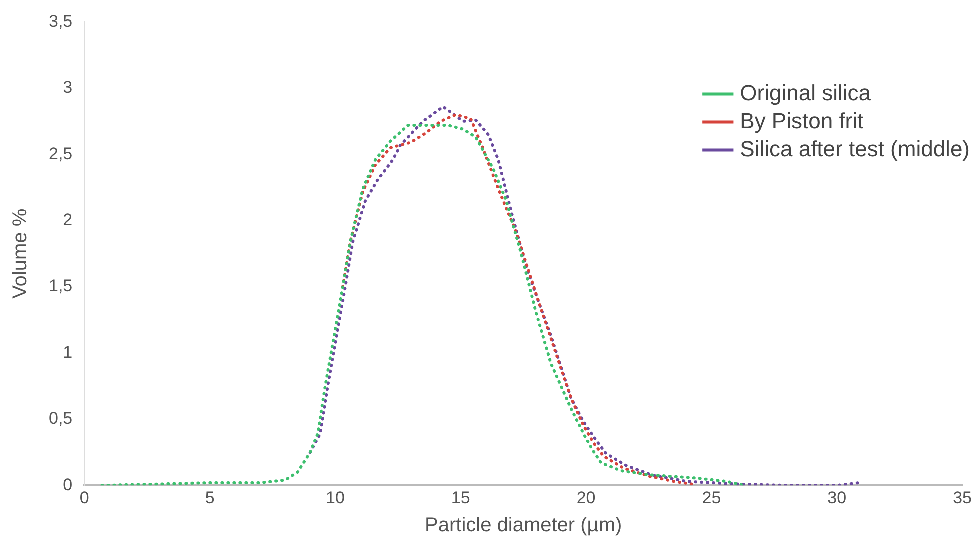 This screenshot has height=545, width=975. I want to click on x-tick-label: 15, so click(460, 498).